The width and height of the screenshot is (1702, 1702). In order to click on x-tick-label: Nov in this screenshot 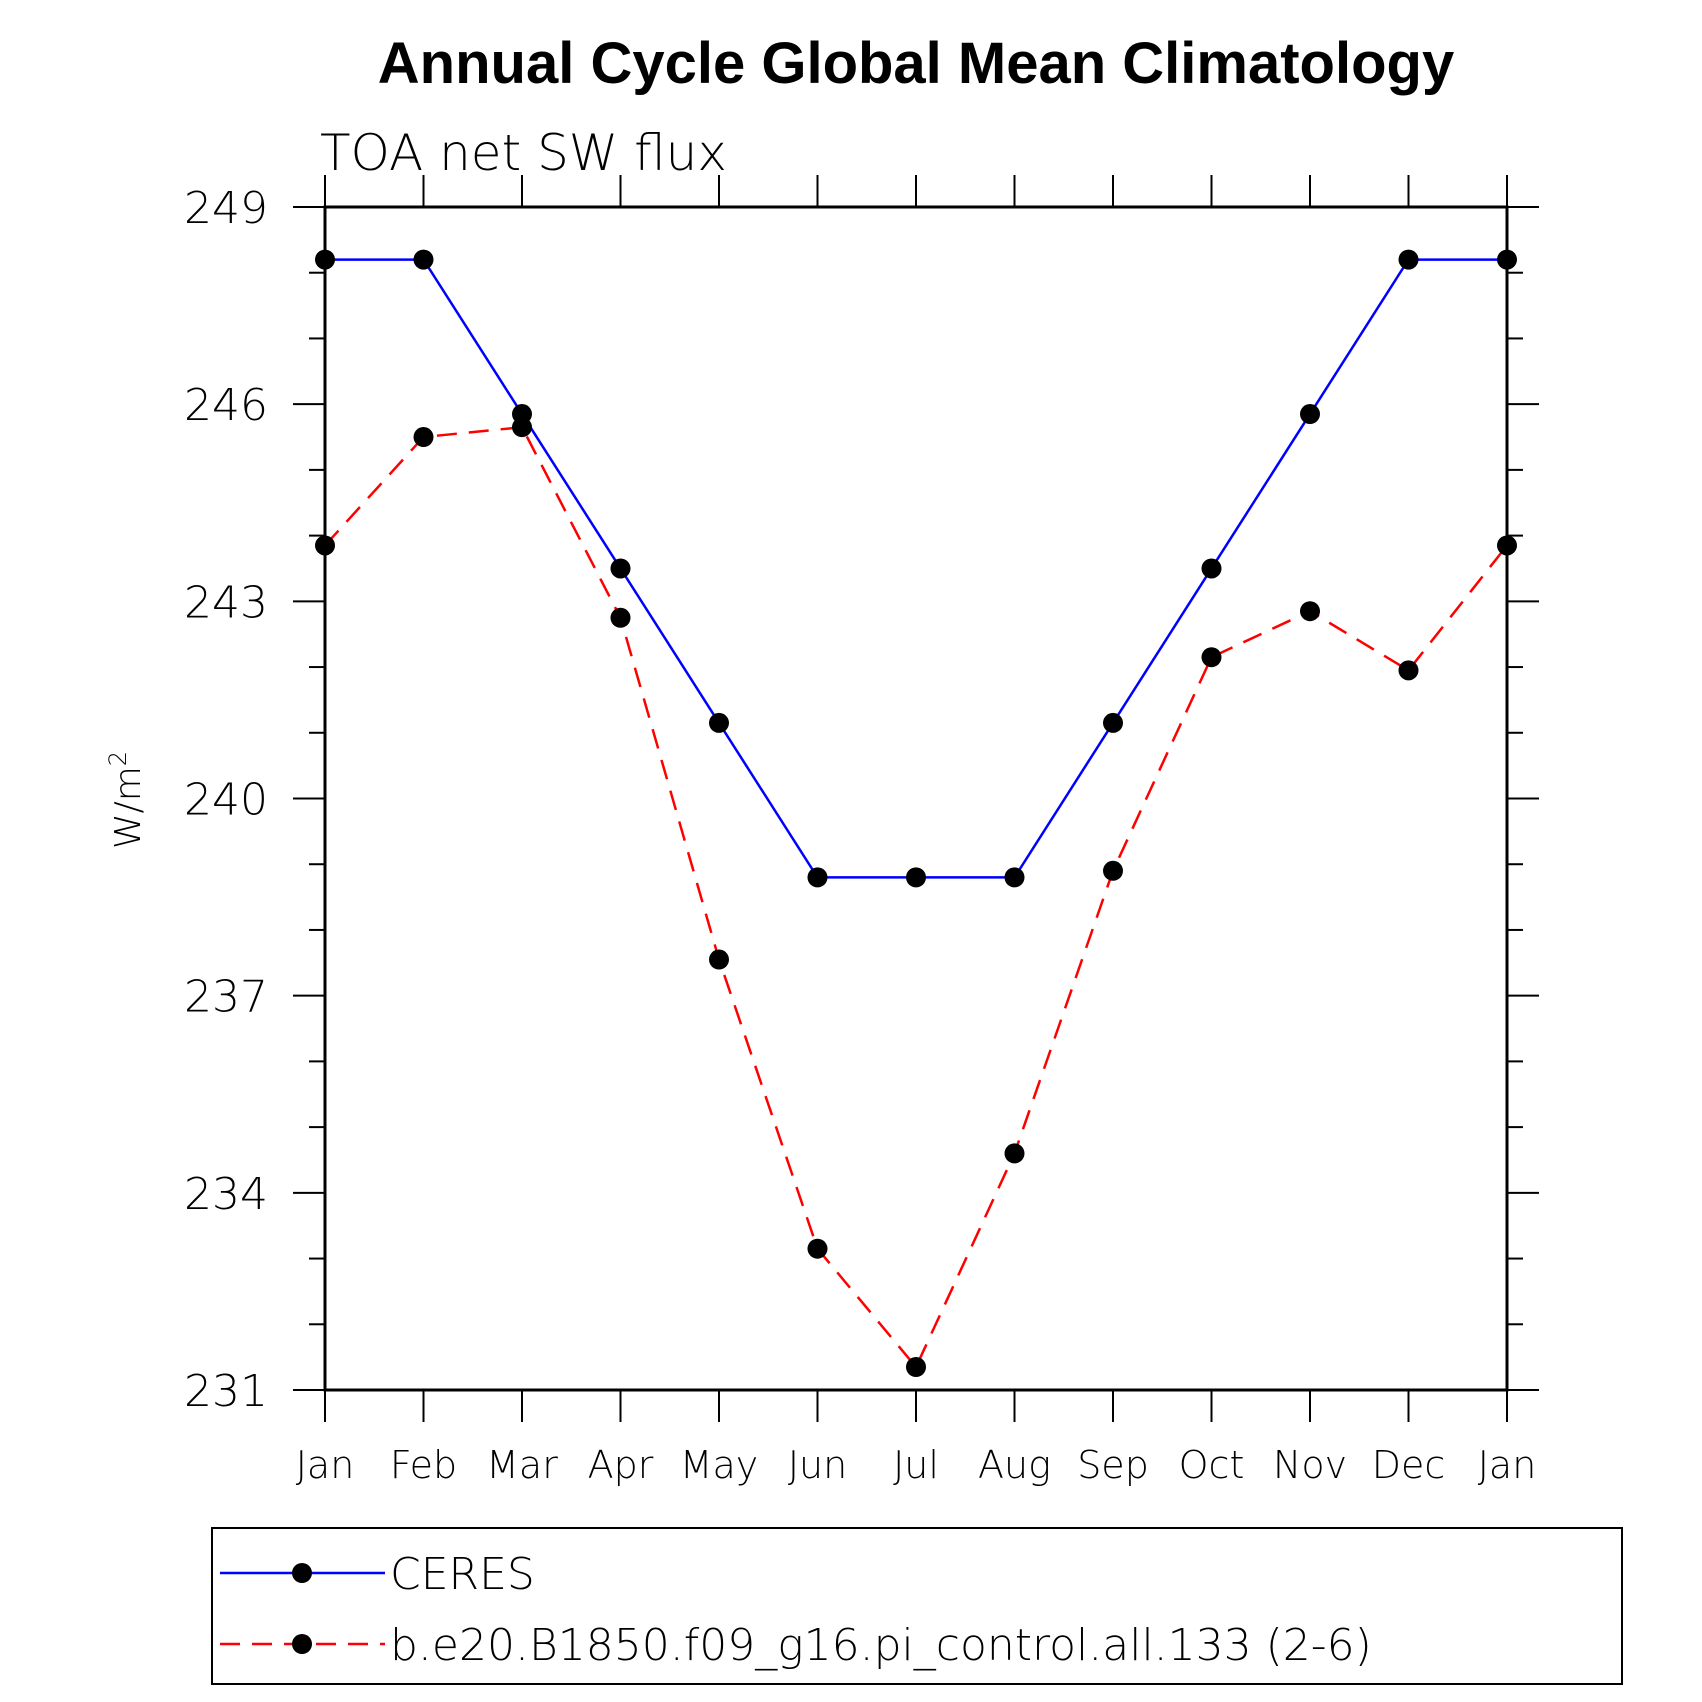, I will do `click(1310, 1465)`.